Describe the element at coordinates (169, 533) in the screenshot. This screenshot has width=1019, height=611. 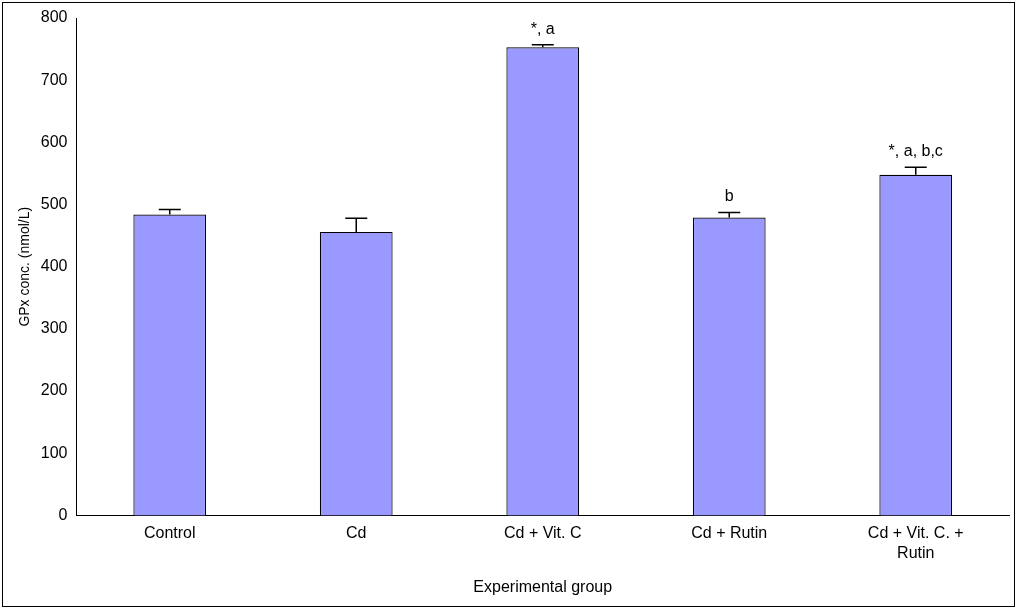
I see `x-tick-label: Control` at that location.